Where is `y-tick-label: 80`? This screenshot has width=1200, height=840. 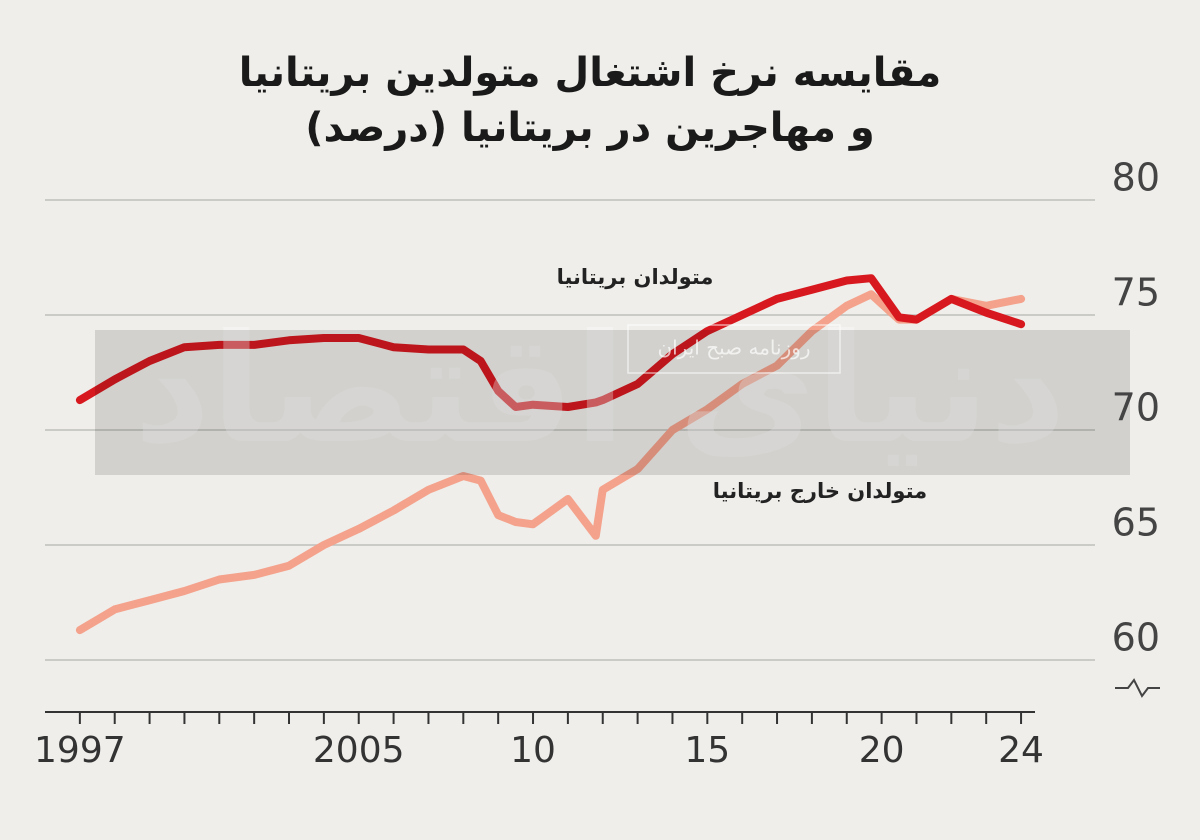
y-tick-label: 80 is located at coordinates (1136, 178).